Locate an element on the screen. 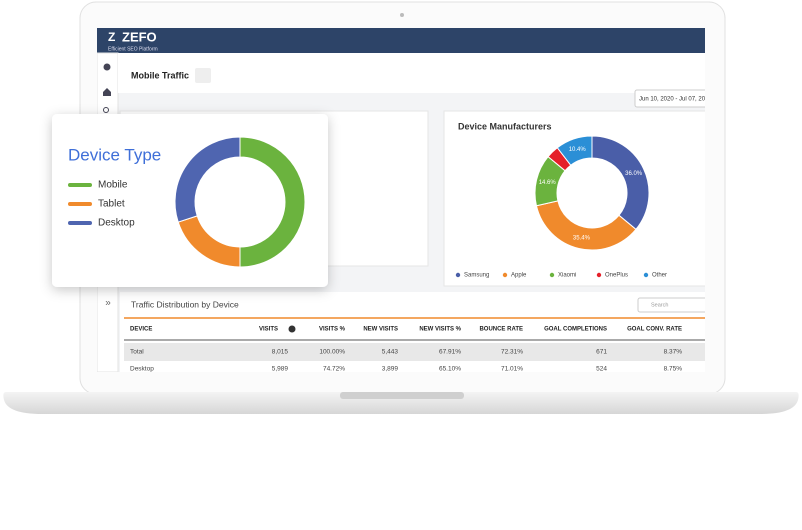 Image resolution: width=802 pixels, height=530 pixels. table-cell: 5,989 is located at coordinates (280, 369).